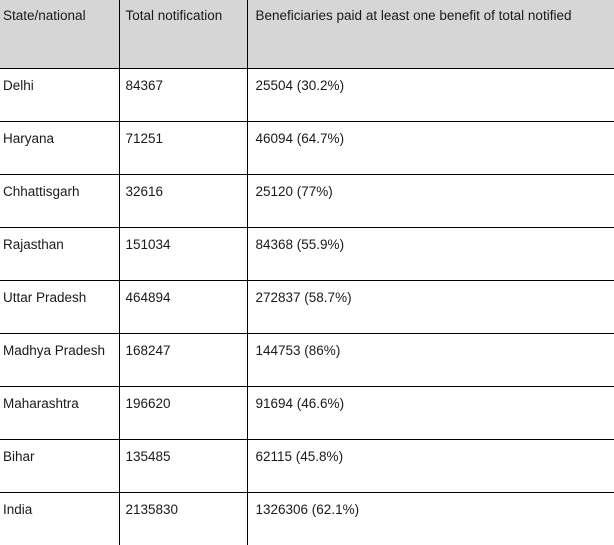 Image resolution: width=614 pixels, height=545 pixels. What do you see at coordinates (430, 466) in the screenshot?
I see `cell-beneficiaries: 62115 (45.8%)` at bounding box center [430, 466].